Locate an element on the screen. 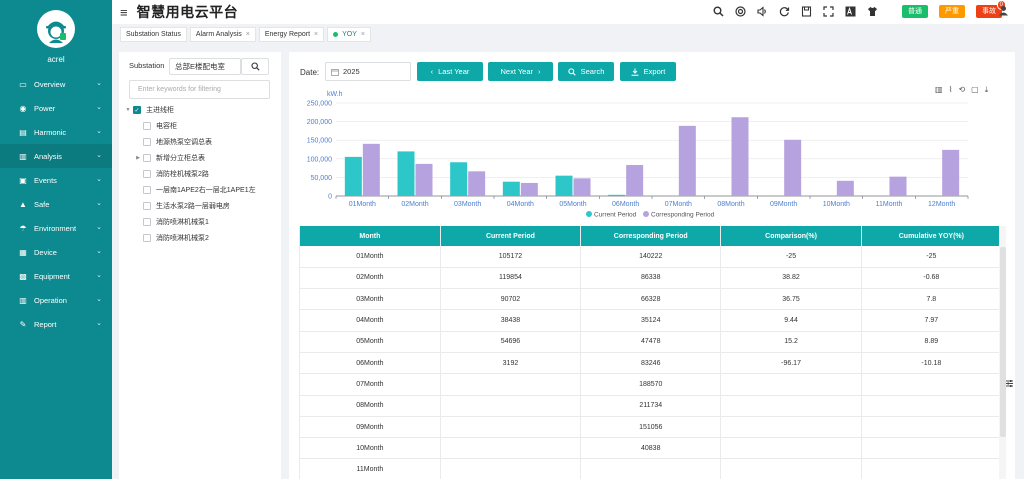  bar-current-01Month is located at coordinates (353, 176).